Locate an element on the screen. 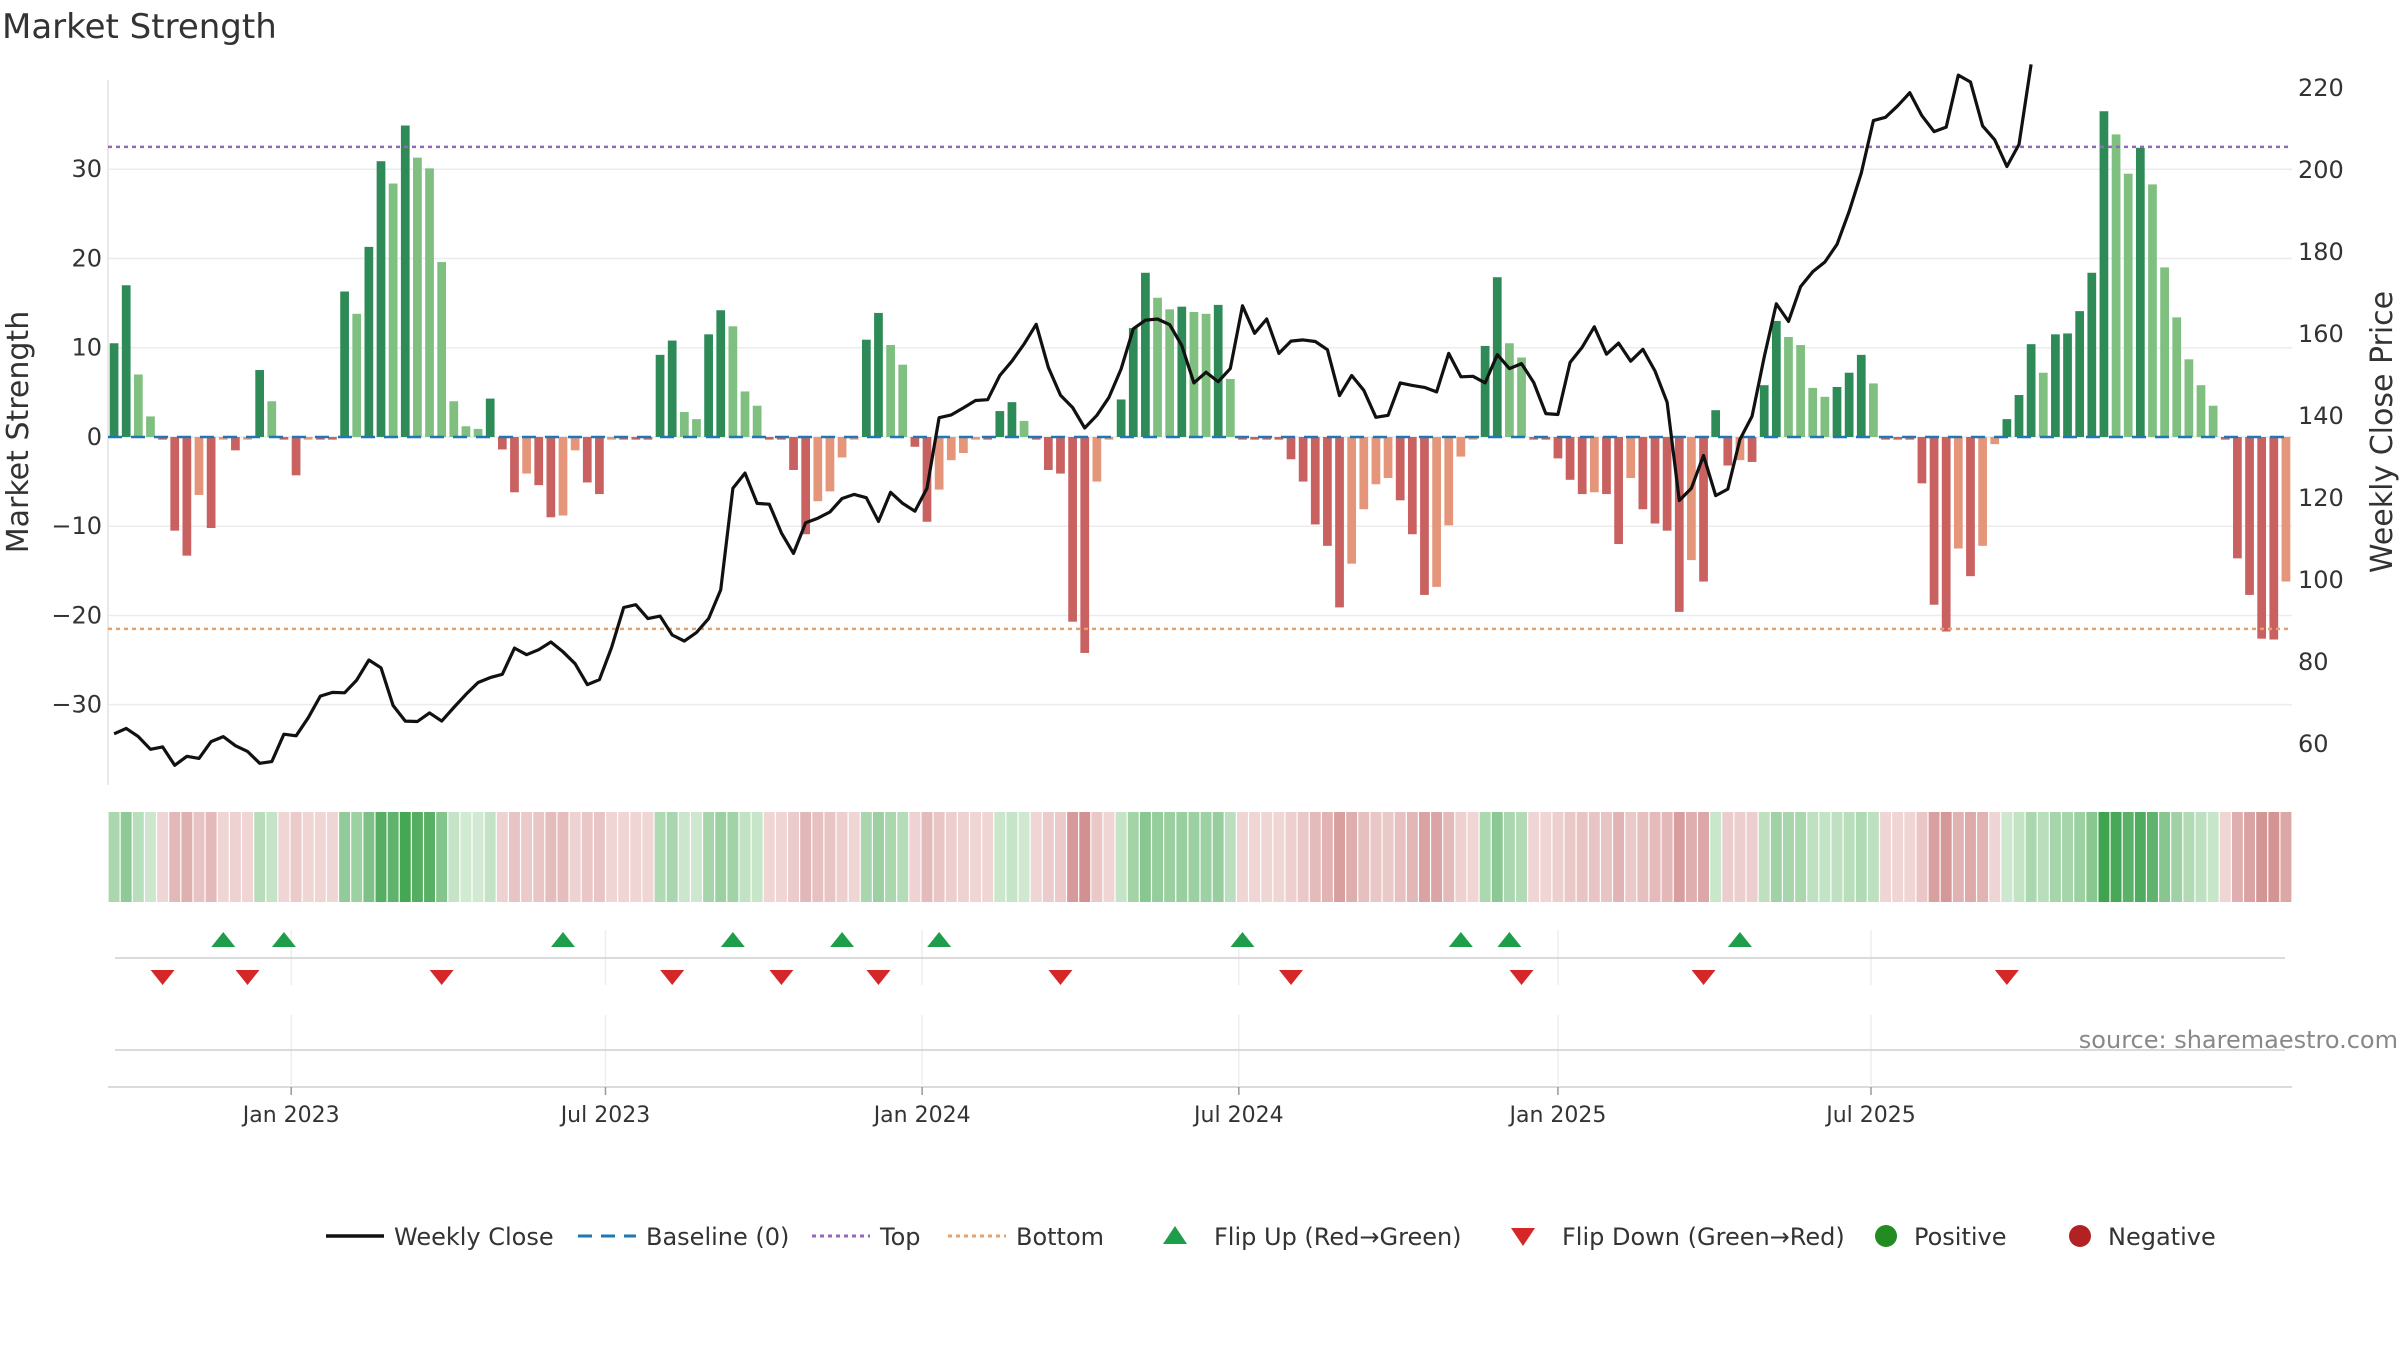 Image resolution: width=2400 pixels, height=1350 pixels. right-tick-label: 180 is located at coordinates (2321, 252).